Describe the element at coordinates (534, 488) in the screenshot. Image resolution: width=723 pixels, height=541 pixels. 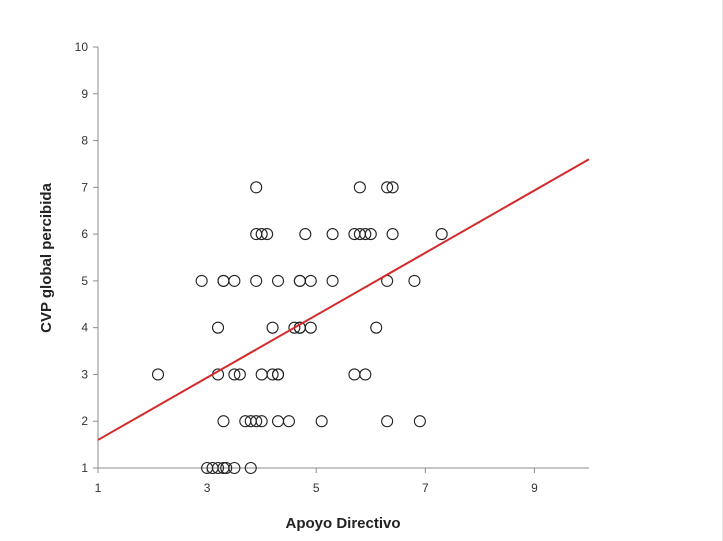
I see `x-tick-label: 9` at that location.